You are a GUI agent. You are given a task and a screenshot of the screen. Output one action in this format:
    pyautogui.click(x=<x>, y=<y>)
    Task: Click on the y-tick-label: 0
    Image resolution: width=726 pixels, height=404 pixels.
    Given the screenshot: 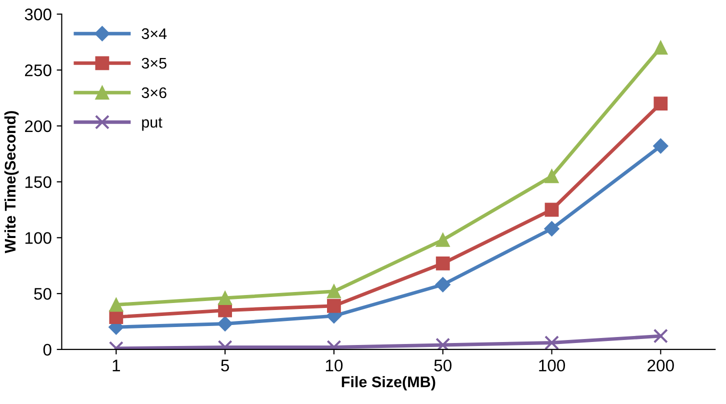 What is the action you would take?
    pyautogui.click(x=47, y=350)
    